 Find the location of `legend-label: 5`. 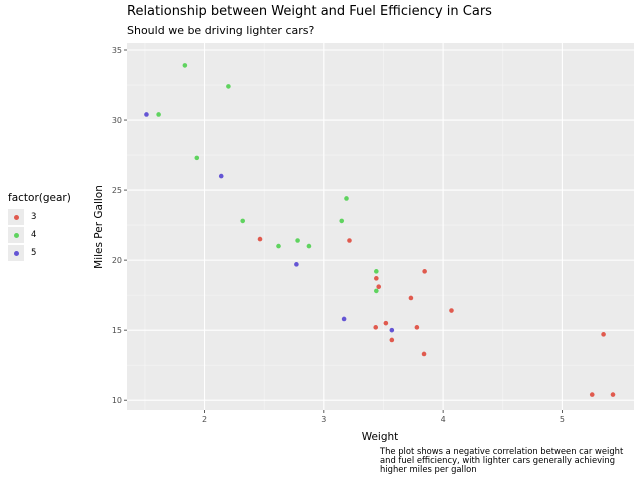

legend-label: 5 is located at coordinates (34, 253).